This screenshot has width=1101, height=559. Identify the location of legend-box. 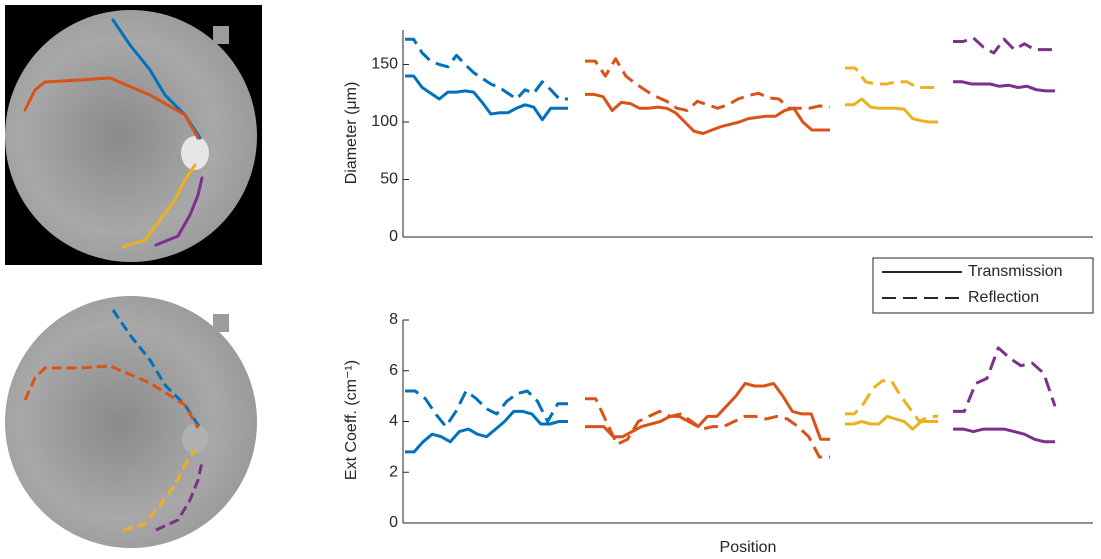
(983, 285).